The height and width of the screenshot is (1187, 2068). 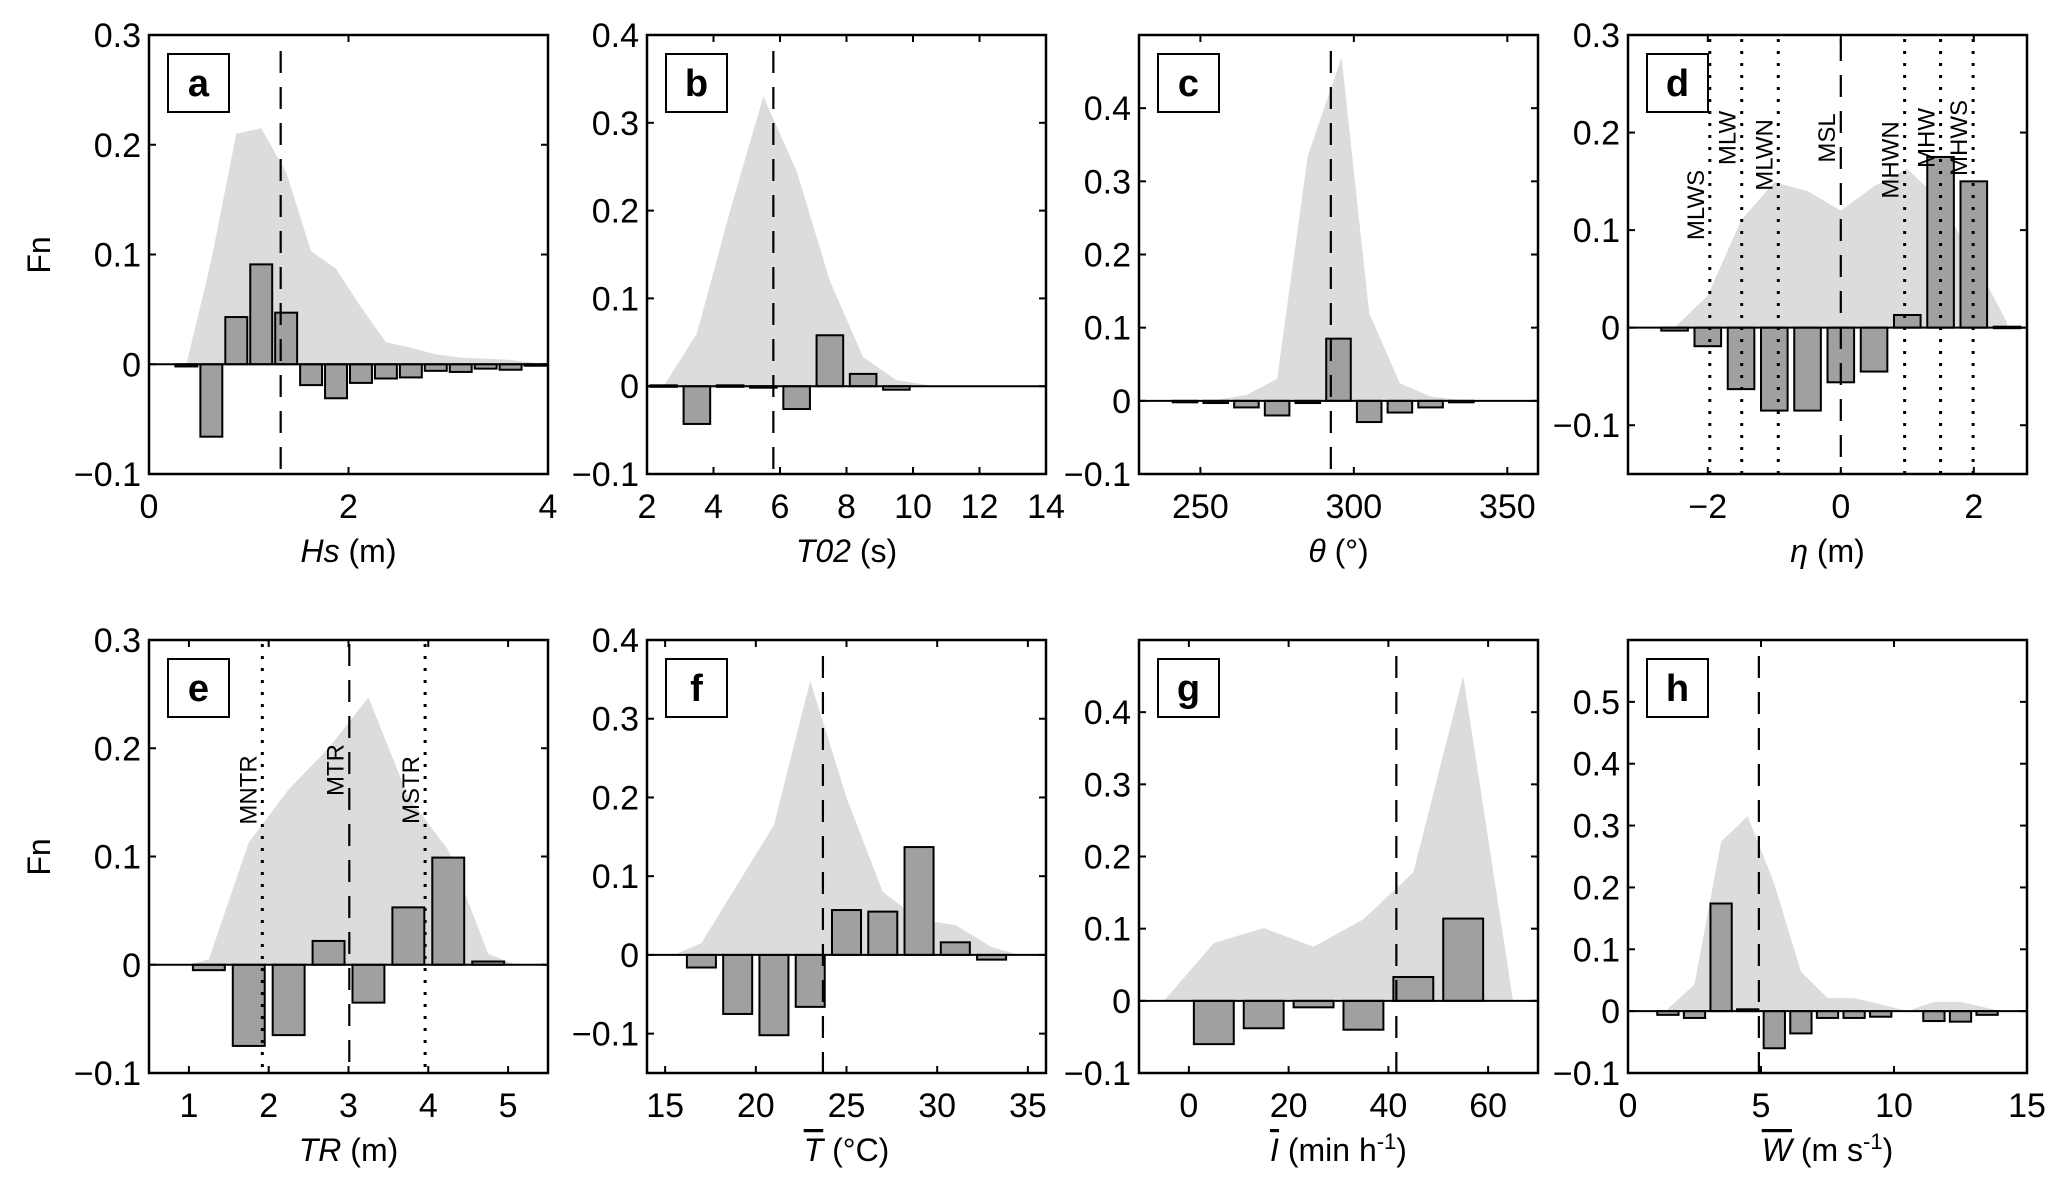 What do you see at coordinates (1959, 138) in the screenshot?
I see `reference-line-label: MHWS` at bounding box center [1959, 138].